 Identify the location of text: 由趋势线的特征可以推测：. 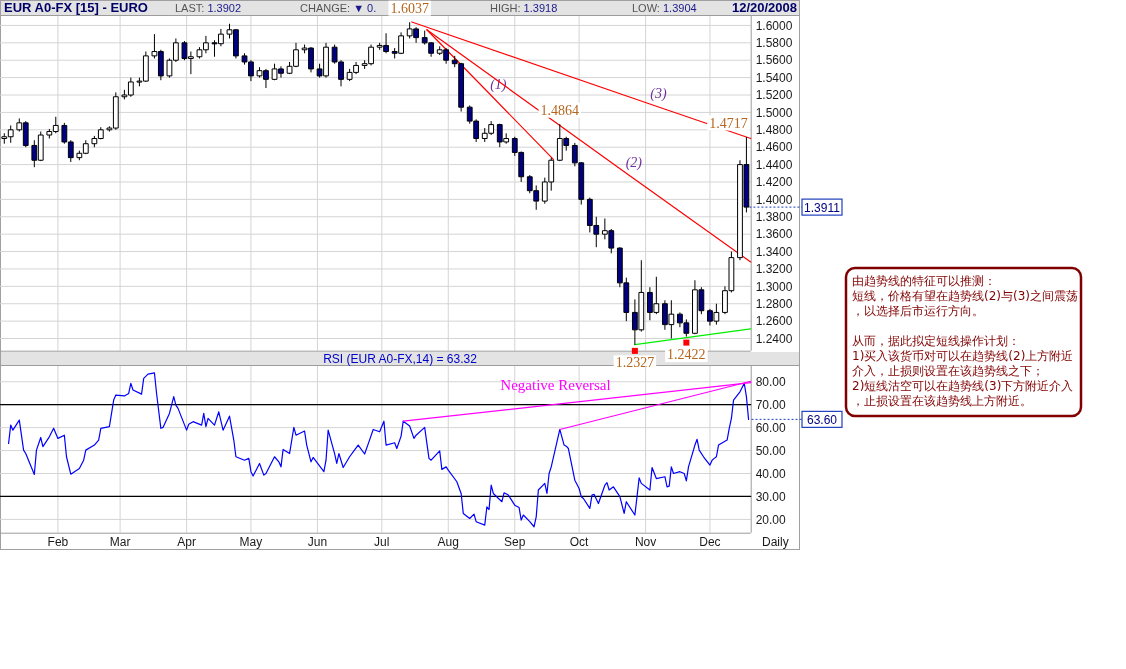
(924, 281).